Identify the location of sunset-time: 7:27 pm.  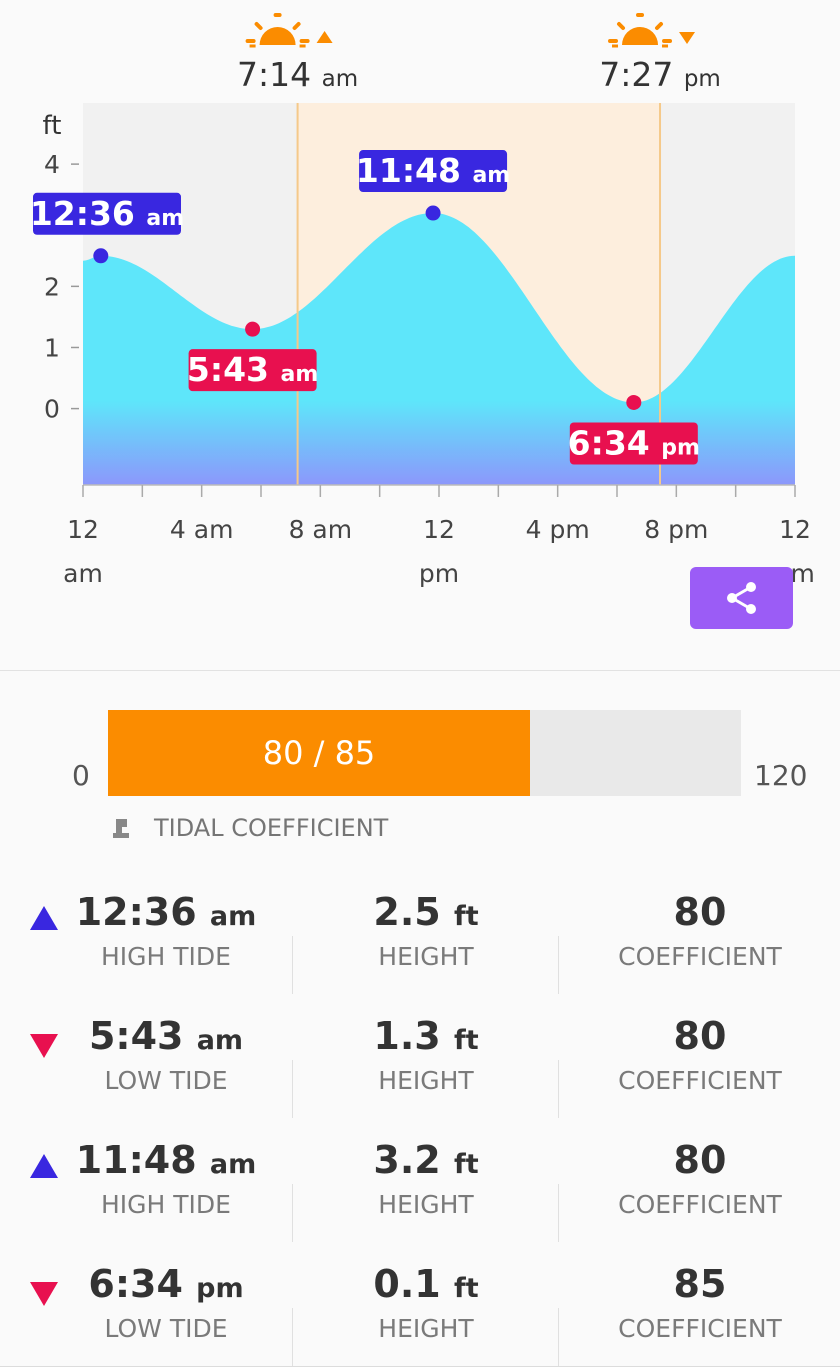
(660, 74).